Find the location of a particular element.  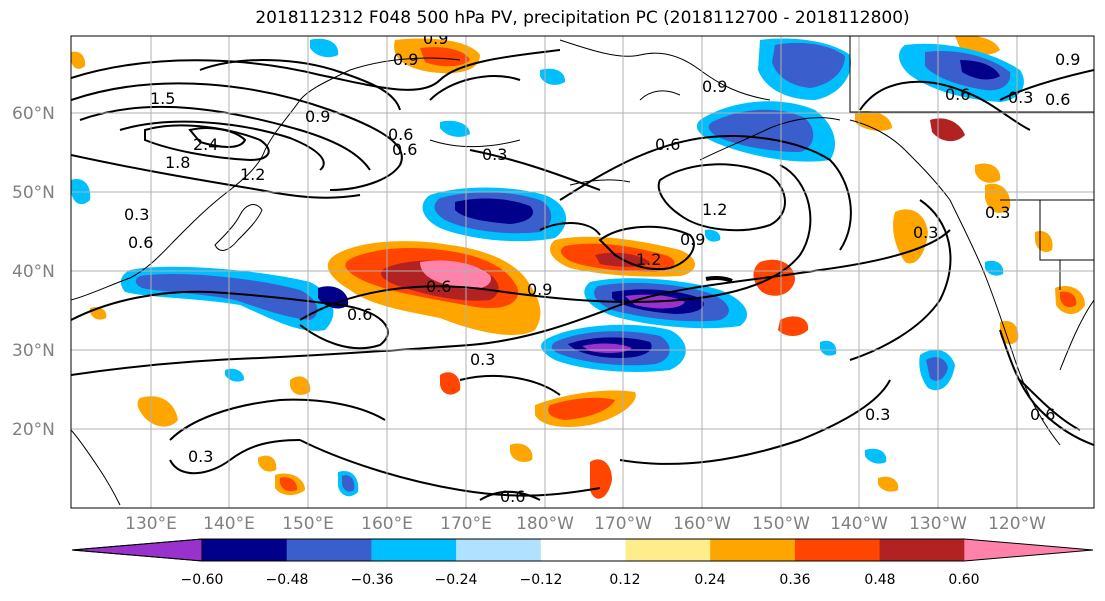

lat-label-60n: 60°N is located at coordinates (33, 114).